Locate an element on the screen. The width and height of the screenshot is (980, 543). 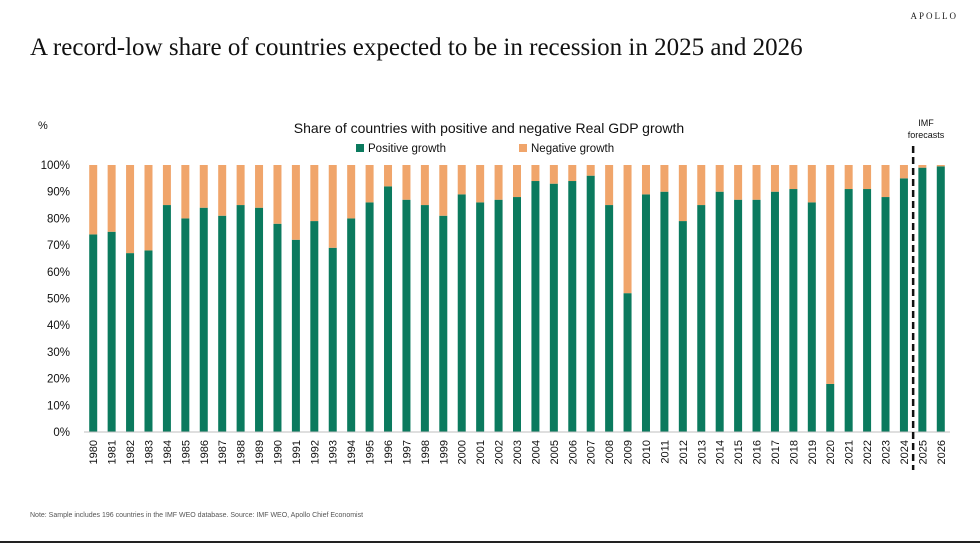
legend-label-positive: Positive growth is located at coordinates (407, 149).